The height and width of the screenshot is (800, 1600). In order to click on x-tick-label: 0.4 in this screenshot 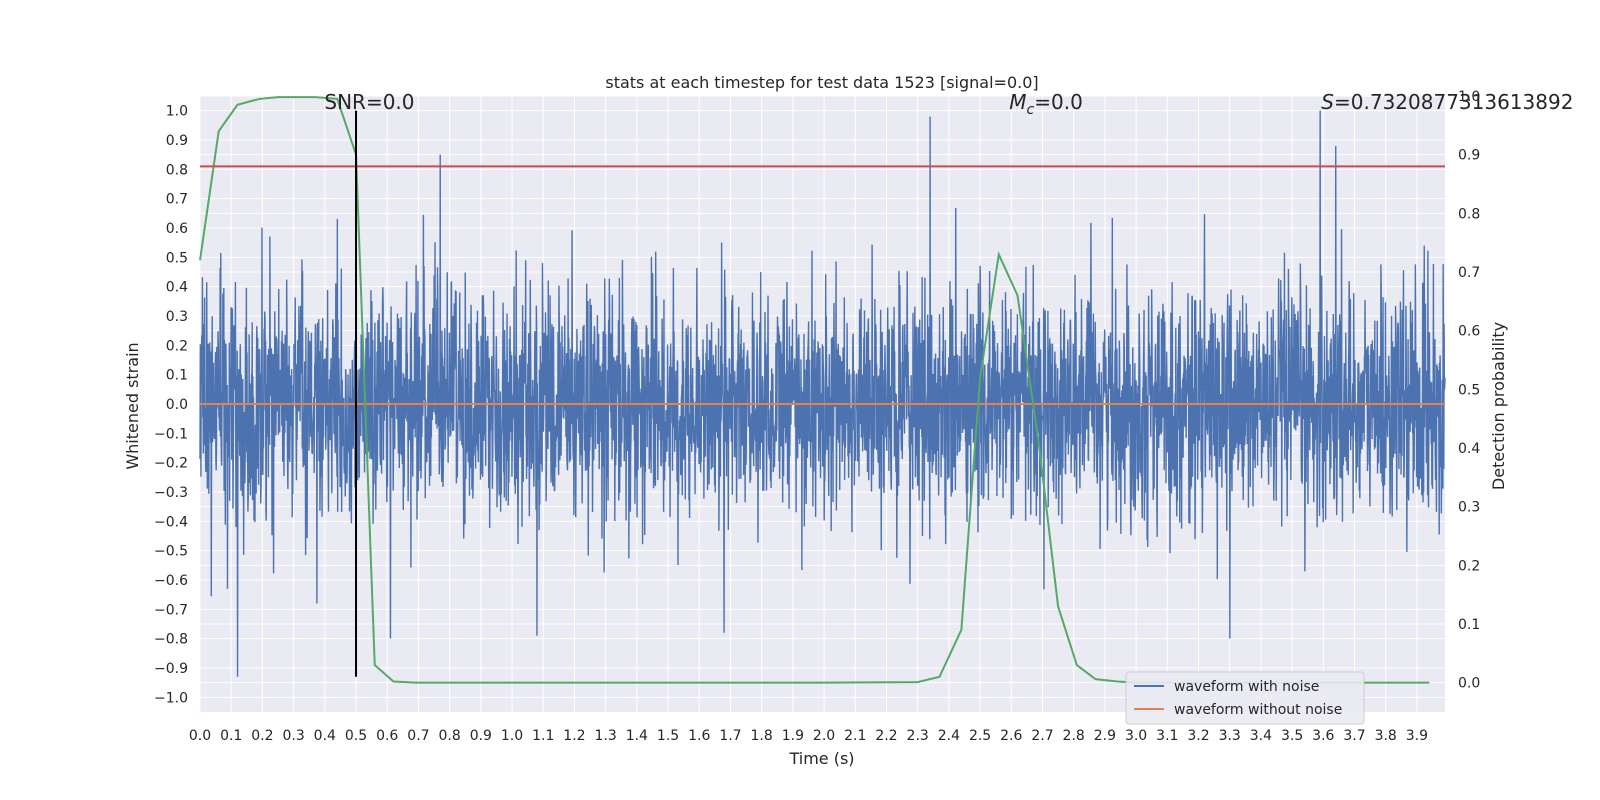, I will do `click(325, 736)`.